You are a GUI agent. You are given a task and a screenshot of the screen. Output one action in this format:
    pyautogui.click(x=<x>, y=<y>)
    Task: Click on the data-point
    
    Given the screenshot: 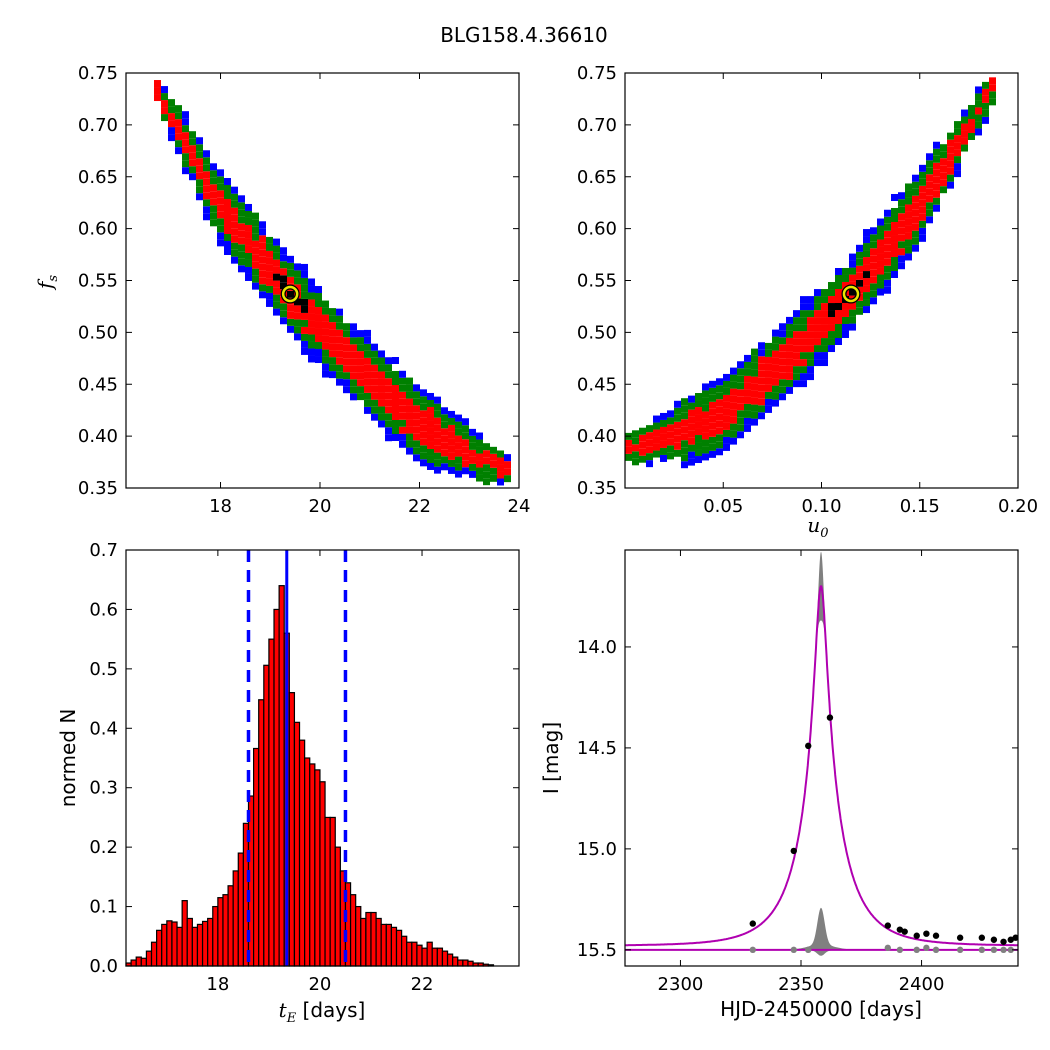 What is the action you would take?
    pyautogui.click(x=793, y=851)
    